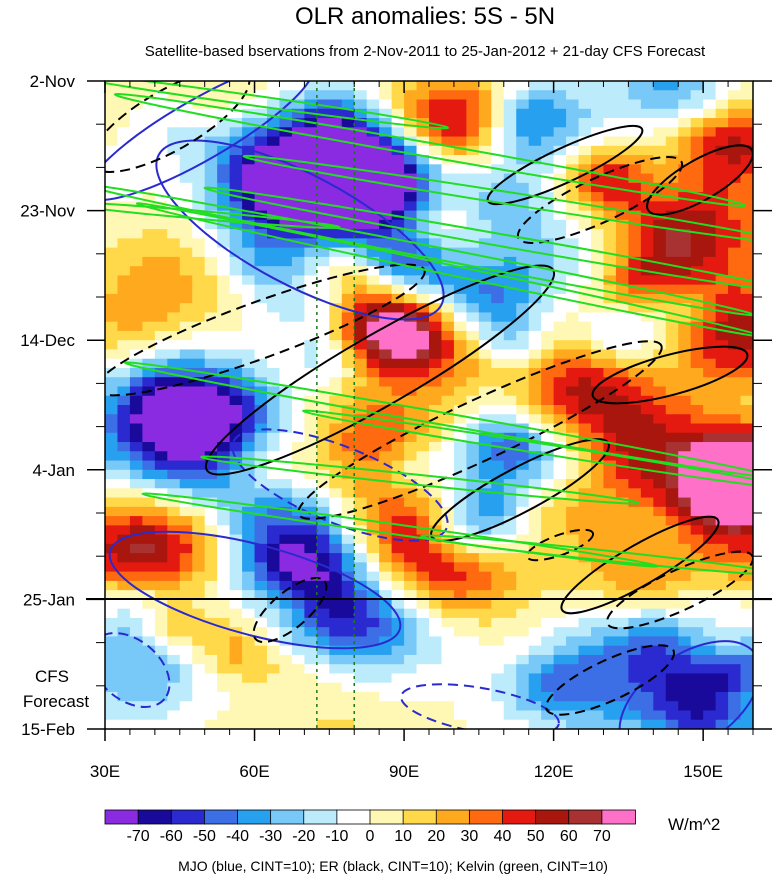 The image size is (772, 878). Describe the element at coordinates (699, 180) in the screenshot. I see `er-contour` at that location.